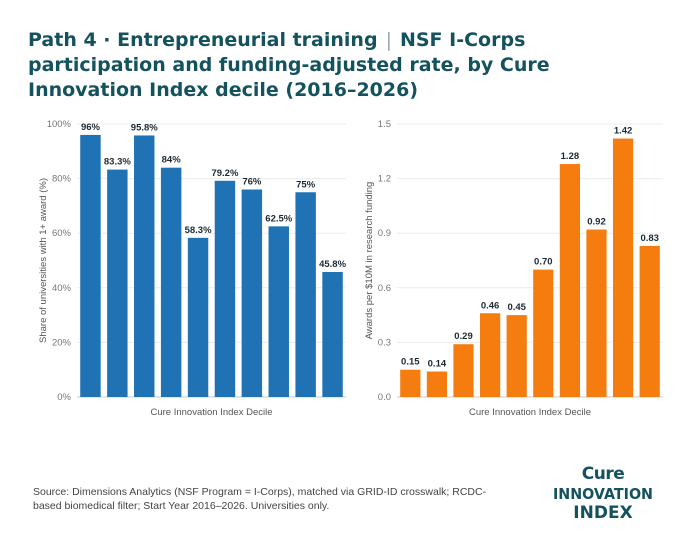 The height and width of the screenshot is (541, 700). I want to click on title-part1: Path 4 · Entrepreneurial training, so click(203, 40).